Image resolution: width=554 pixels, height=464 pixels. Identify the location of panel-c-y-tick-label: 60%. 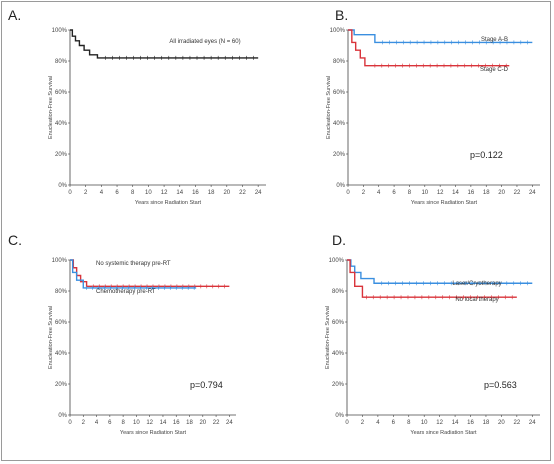
(61, 323).